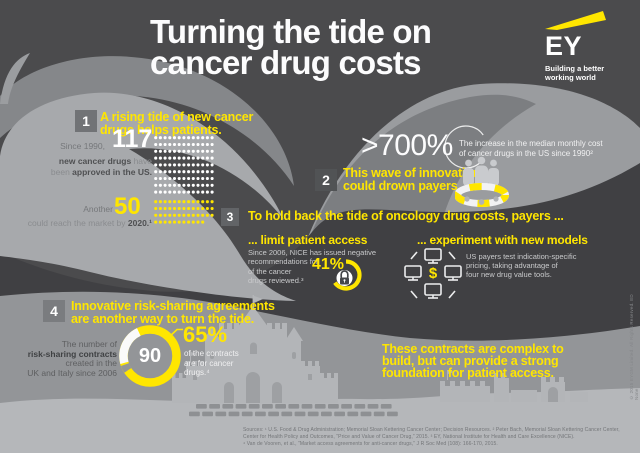 The image size is (640, 453). Describe the element at coordinates (521, 256) in the screenshot. I see `models-body-line1: US payers test indication-specific` at that location.